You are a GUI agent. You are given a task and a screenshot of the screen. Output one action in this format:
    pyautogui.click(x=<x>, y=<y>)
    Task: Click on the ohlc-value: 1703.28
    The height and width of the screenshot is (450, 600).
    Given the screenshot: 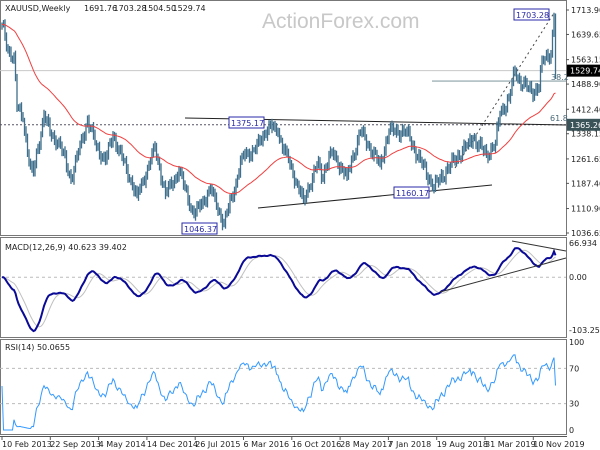 What is the action you would take?
    pyautogui.click(x=130, y=8)
    